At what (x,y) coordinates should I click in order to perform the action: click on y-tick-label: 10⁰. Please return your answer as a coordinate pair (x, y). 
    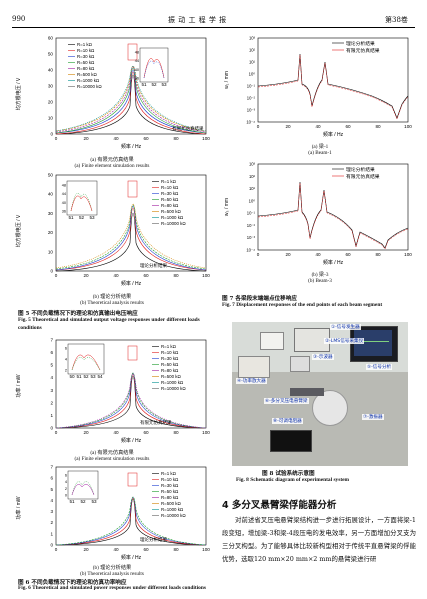
    Looking at the image, I should click on (252, 74).